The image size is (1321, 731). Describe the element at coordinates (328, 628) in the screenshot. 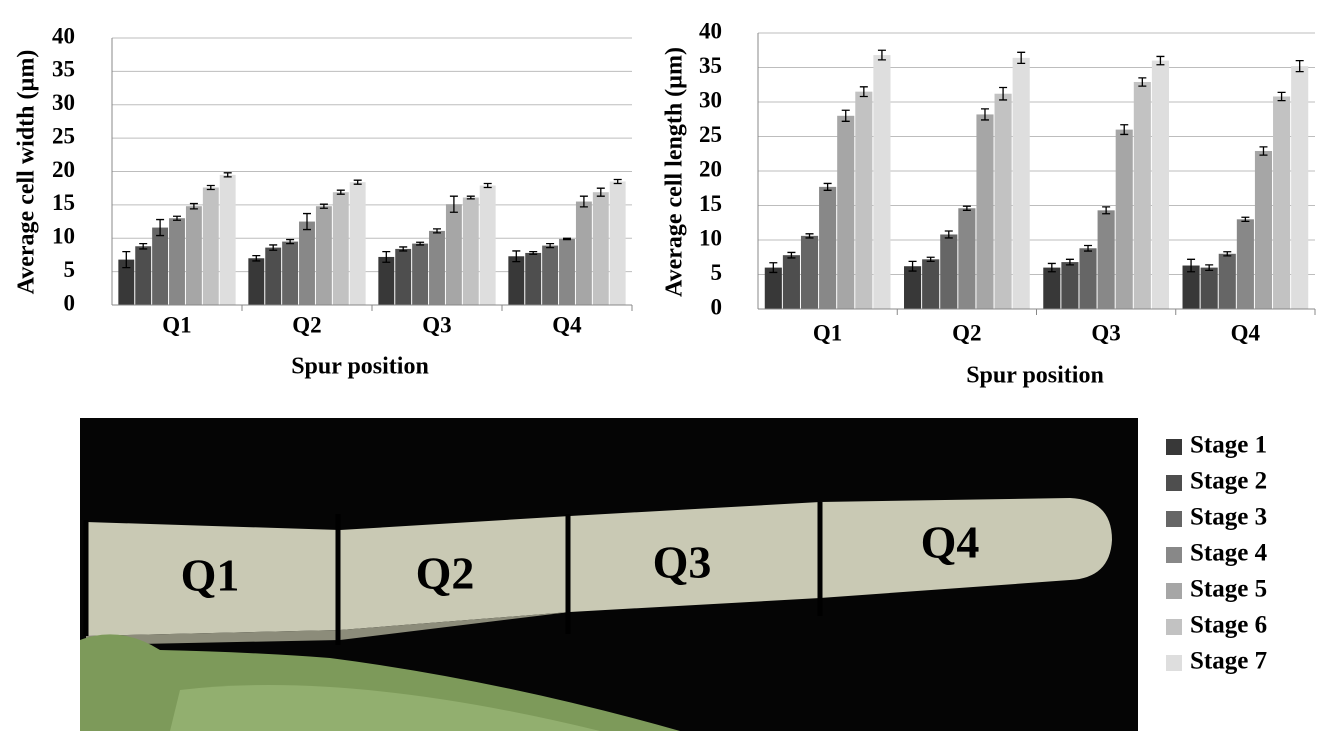

I see `spur-shadow` at that location.